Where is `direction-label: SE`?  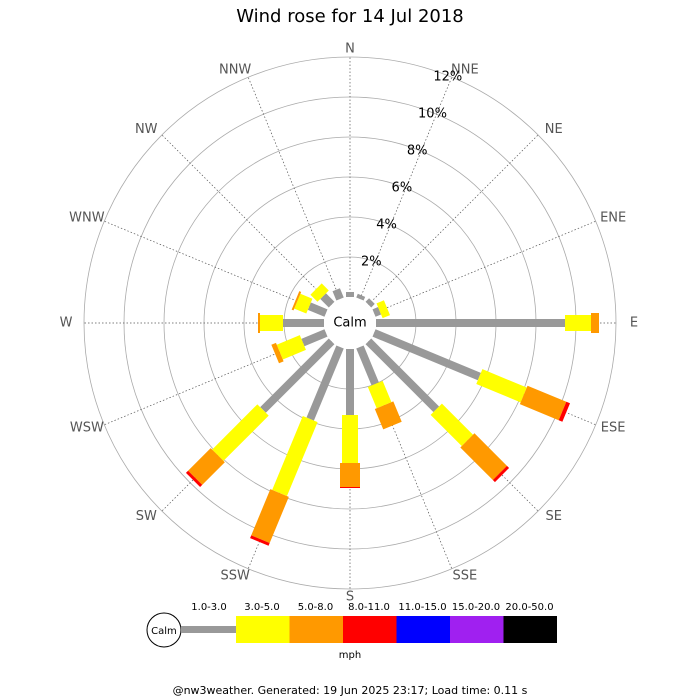 direction-label: SE is located at coordinates (554, 516).